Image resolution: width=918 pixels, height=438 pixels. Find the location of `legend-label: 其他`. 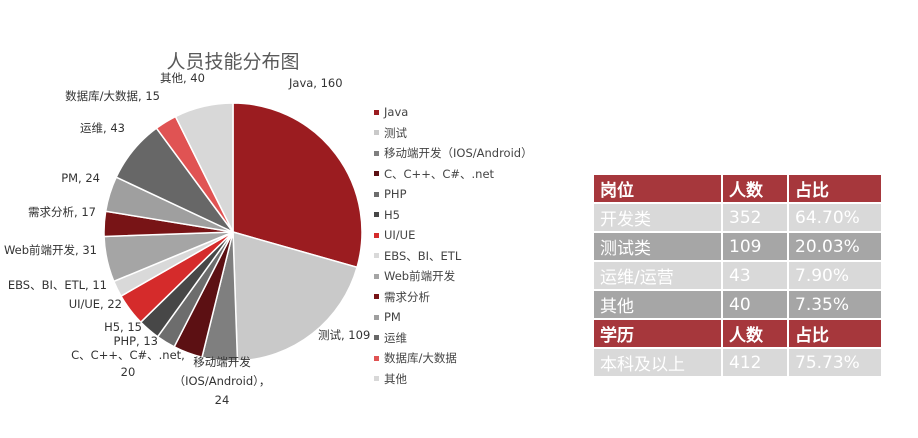

legend-label: 其他 is located at coordinates (395, 378).